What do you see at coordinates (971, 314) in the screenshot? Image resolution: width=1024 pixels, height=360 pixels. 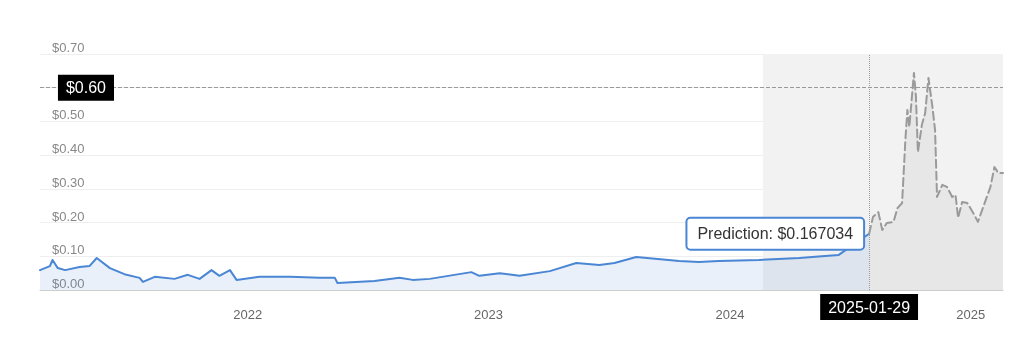 I see `x-tick-label: 2025` at bounding box center [971, 314].